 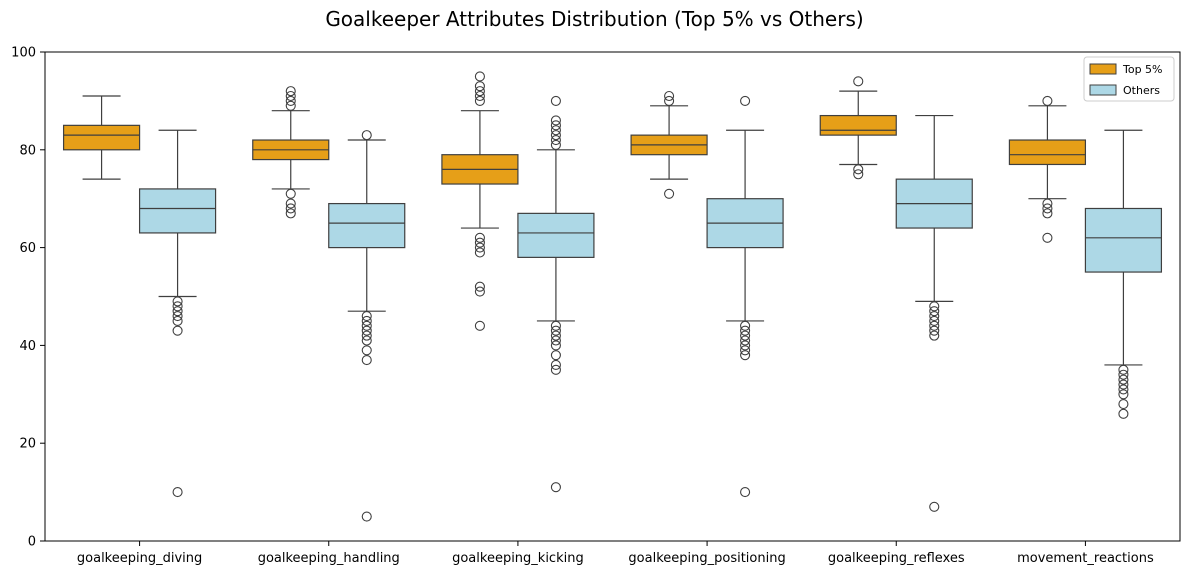 I want to click on legend: Top 5% Others, so click(x=1129, y=79).